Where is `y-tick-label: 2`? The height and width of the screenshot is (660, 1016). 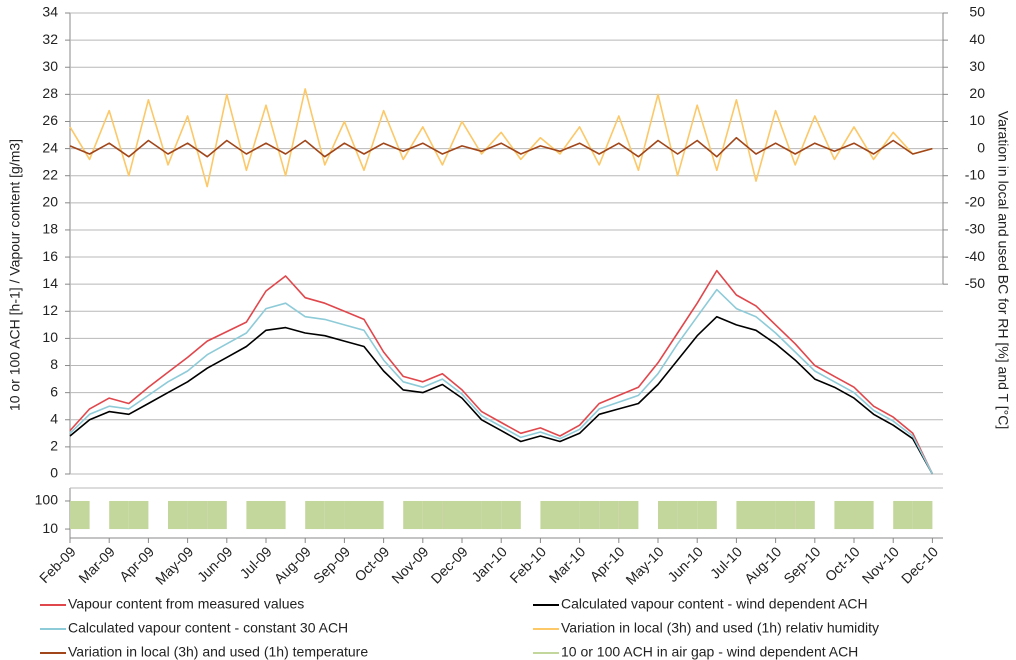
y-tick-label: 2 is located at coordinates (54, 446).